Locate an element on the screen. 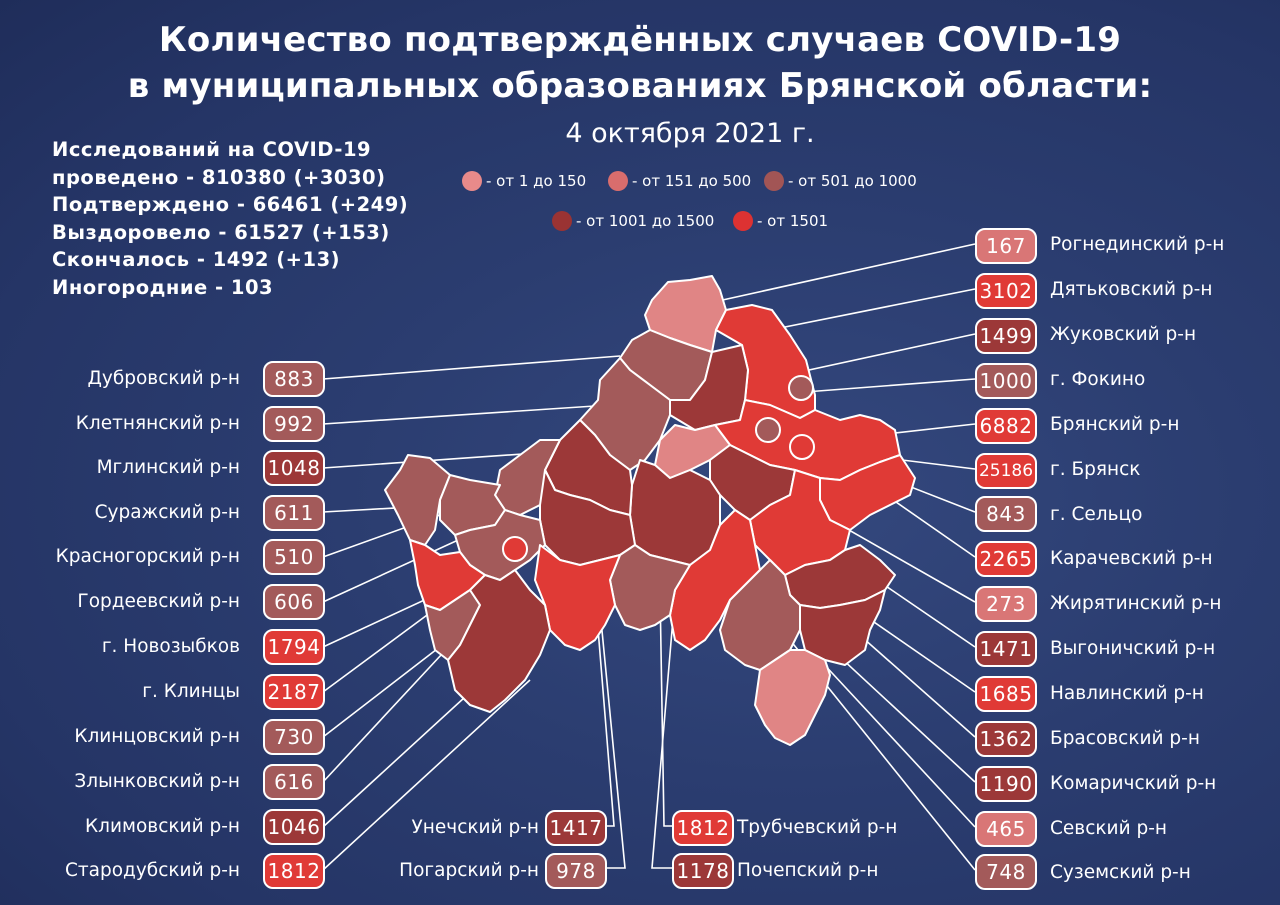  district-label: Мглинский р-н is located at coordinates (168, 467).